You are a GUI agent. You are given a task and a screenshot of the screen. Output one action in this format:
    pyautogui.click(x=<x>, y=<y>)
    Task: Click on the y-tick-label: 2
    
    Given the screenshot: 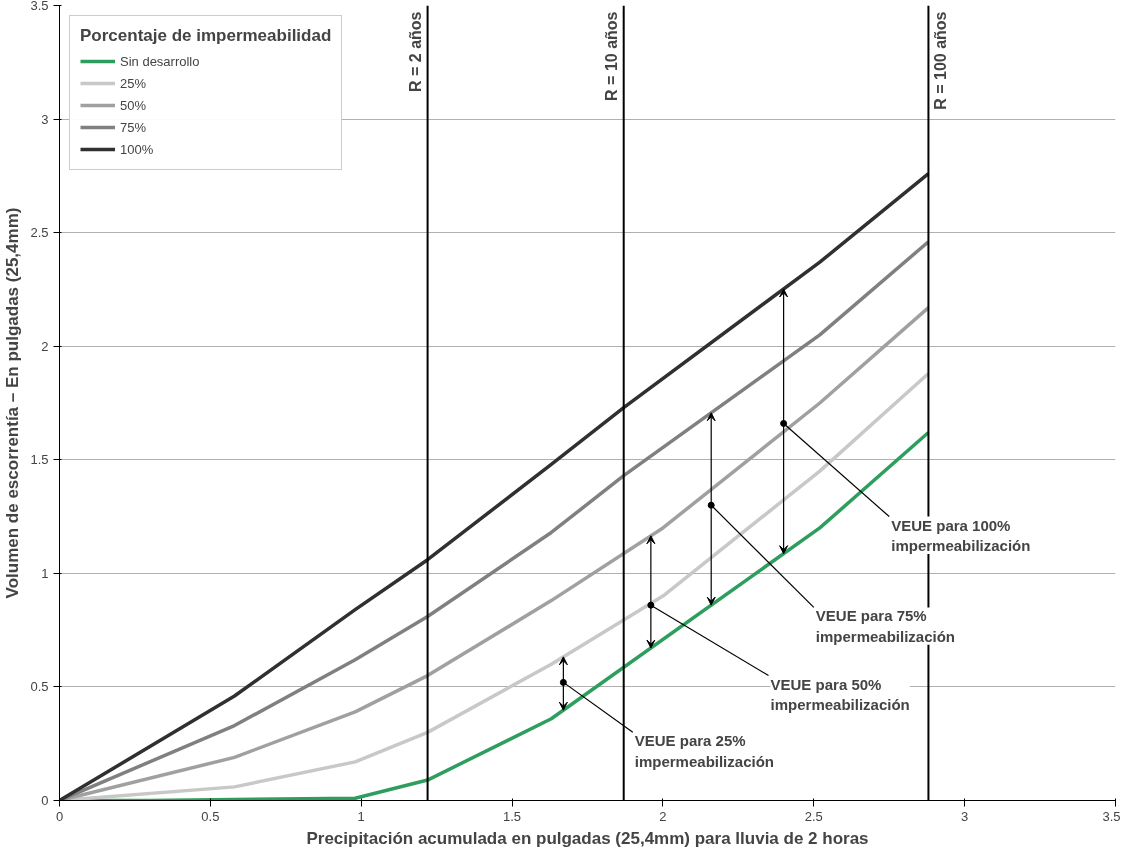 What is the action you would take?
    pyautogui.click(x=45, y=346)
    